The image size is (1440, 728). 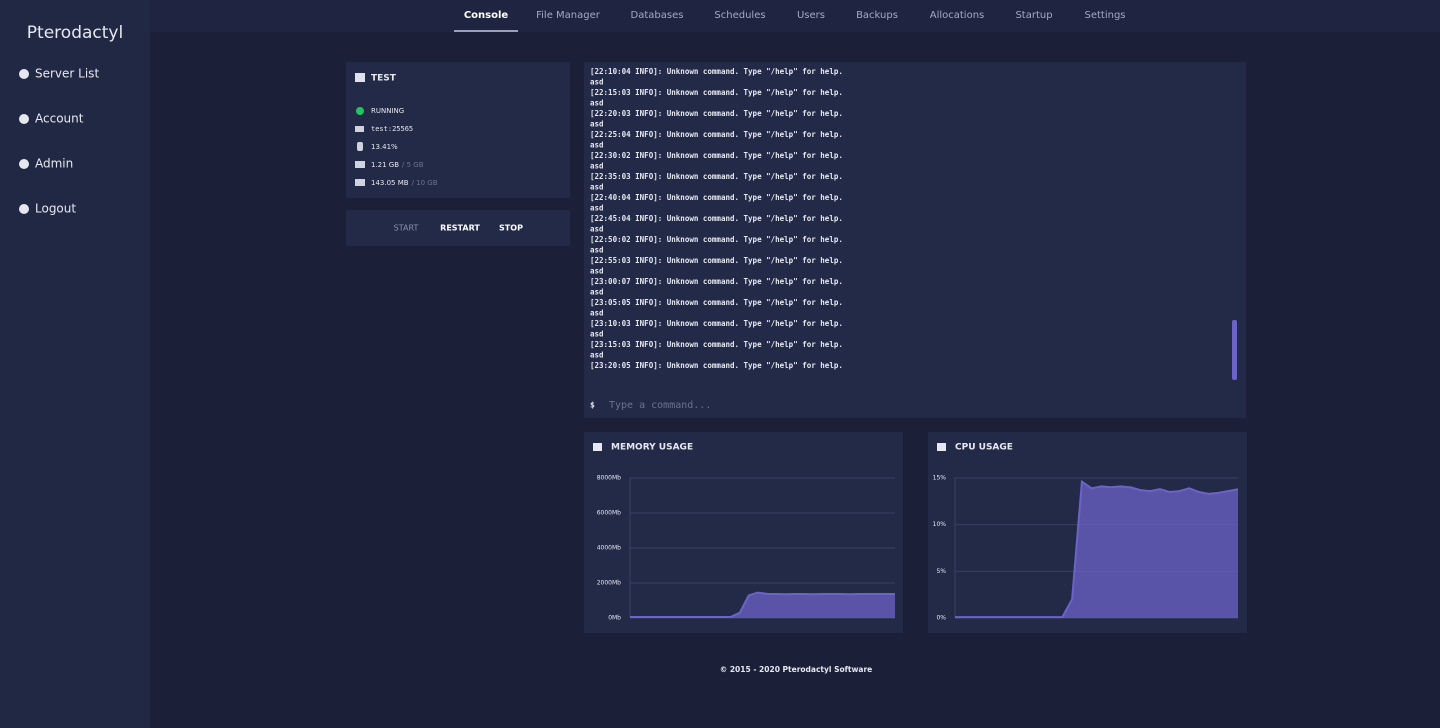 What do you see at coordinates (811, 15) in the screenshot?
I see `tab: Users` at bounding box center [811, 15].